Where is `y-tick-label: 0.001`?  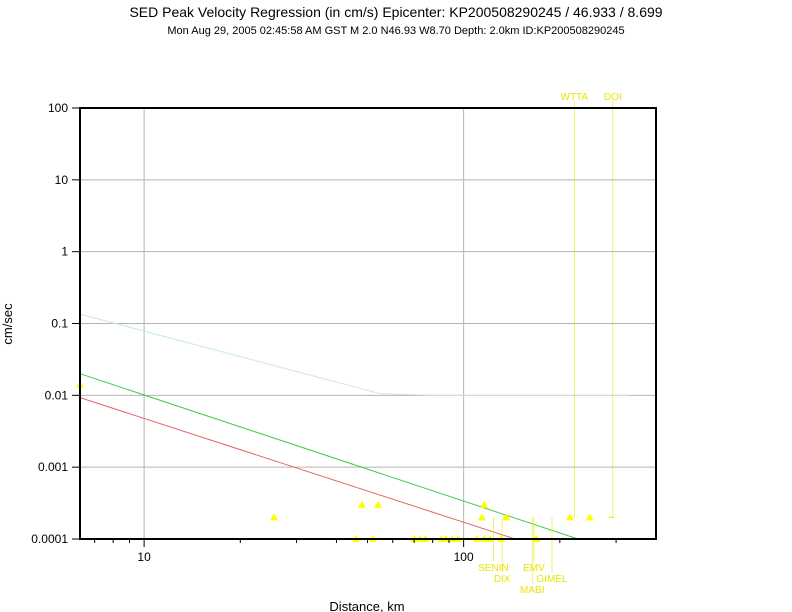
y-tick-label: 0.001 is located at coordinates (53, 467).